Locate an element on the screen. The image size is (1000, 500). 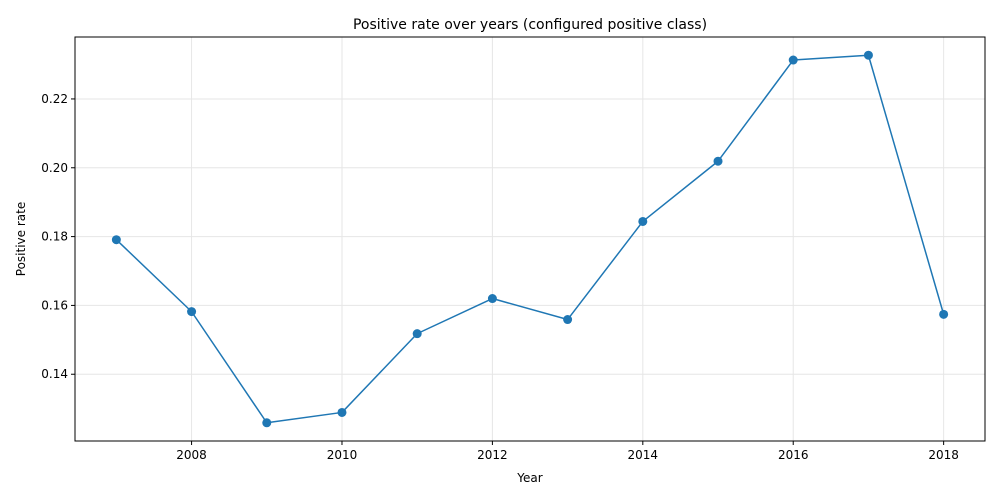
x-axis-title: Year is located at coordinates (529, 478).